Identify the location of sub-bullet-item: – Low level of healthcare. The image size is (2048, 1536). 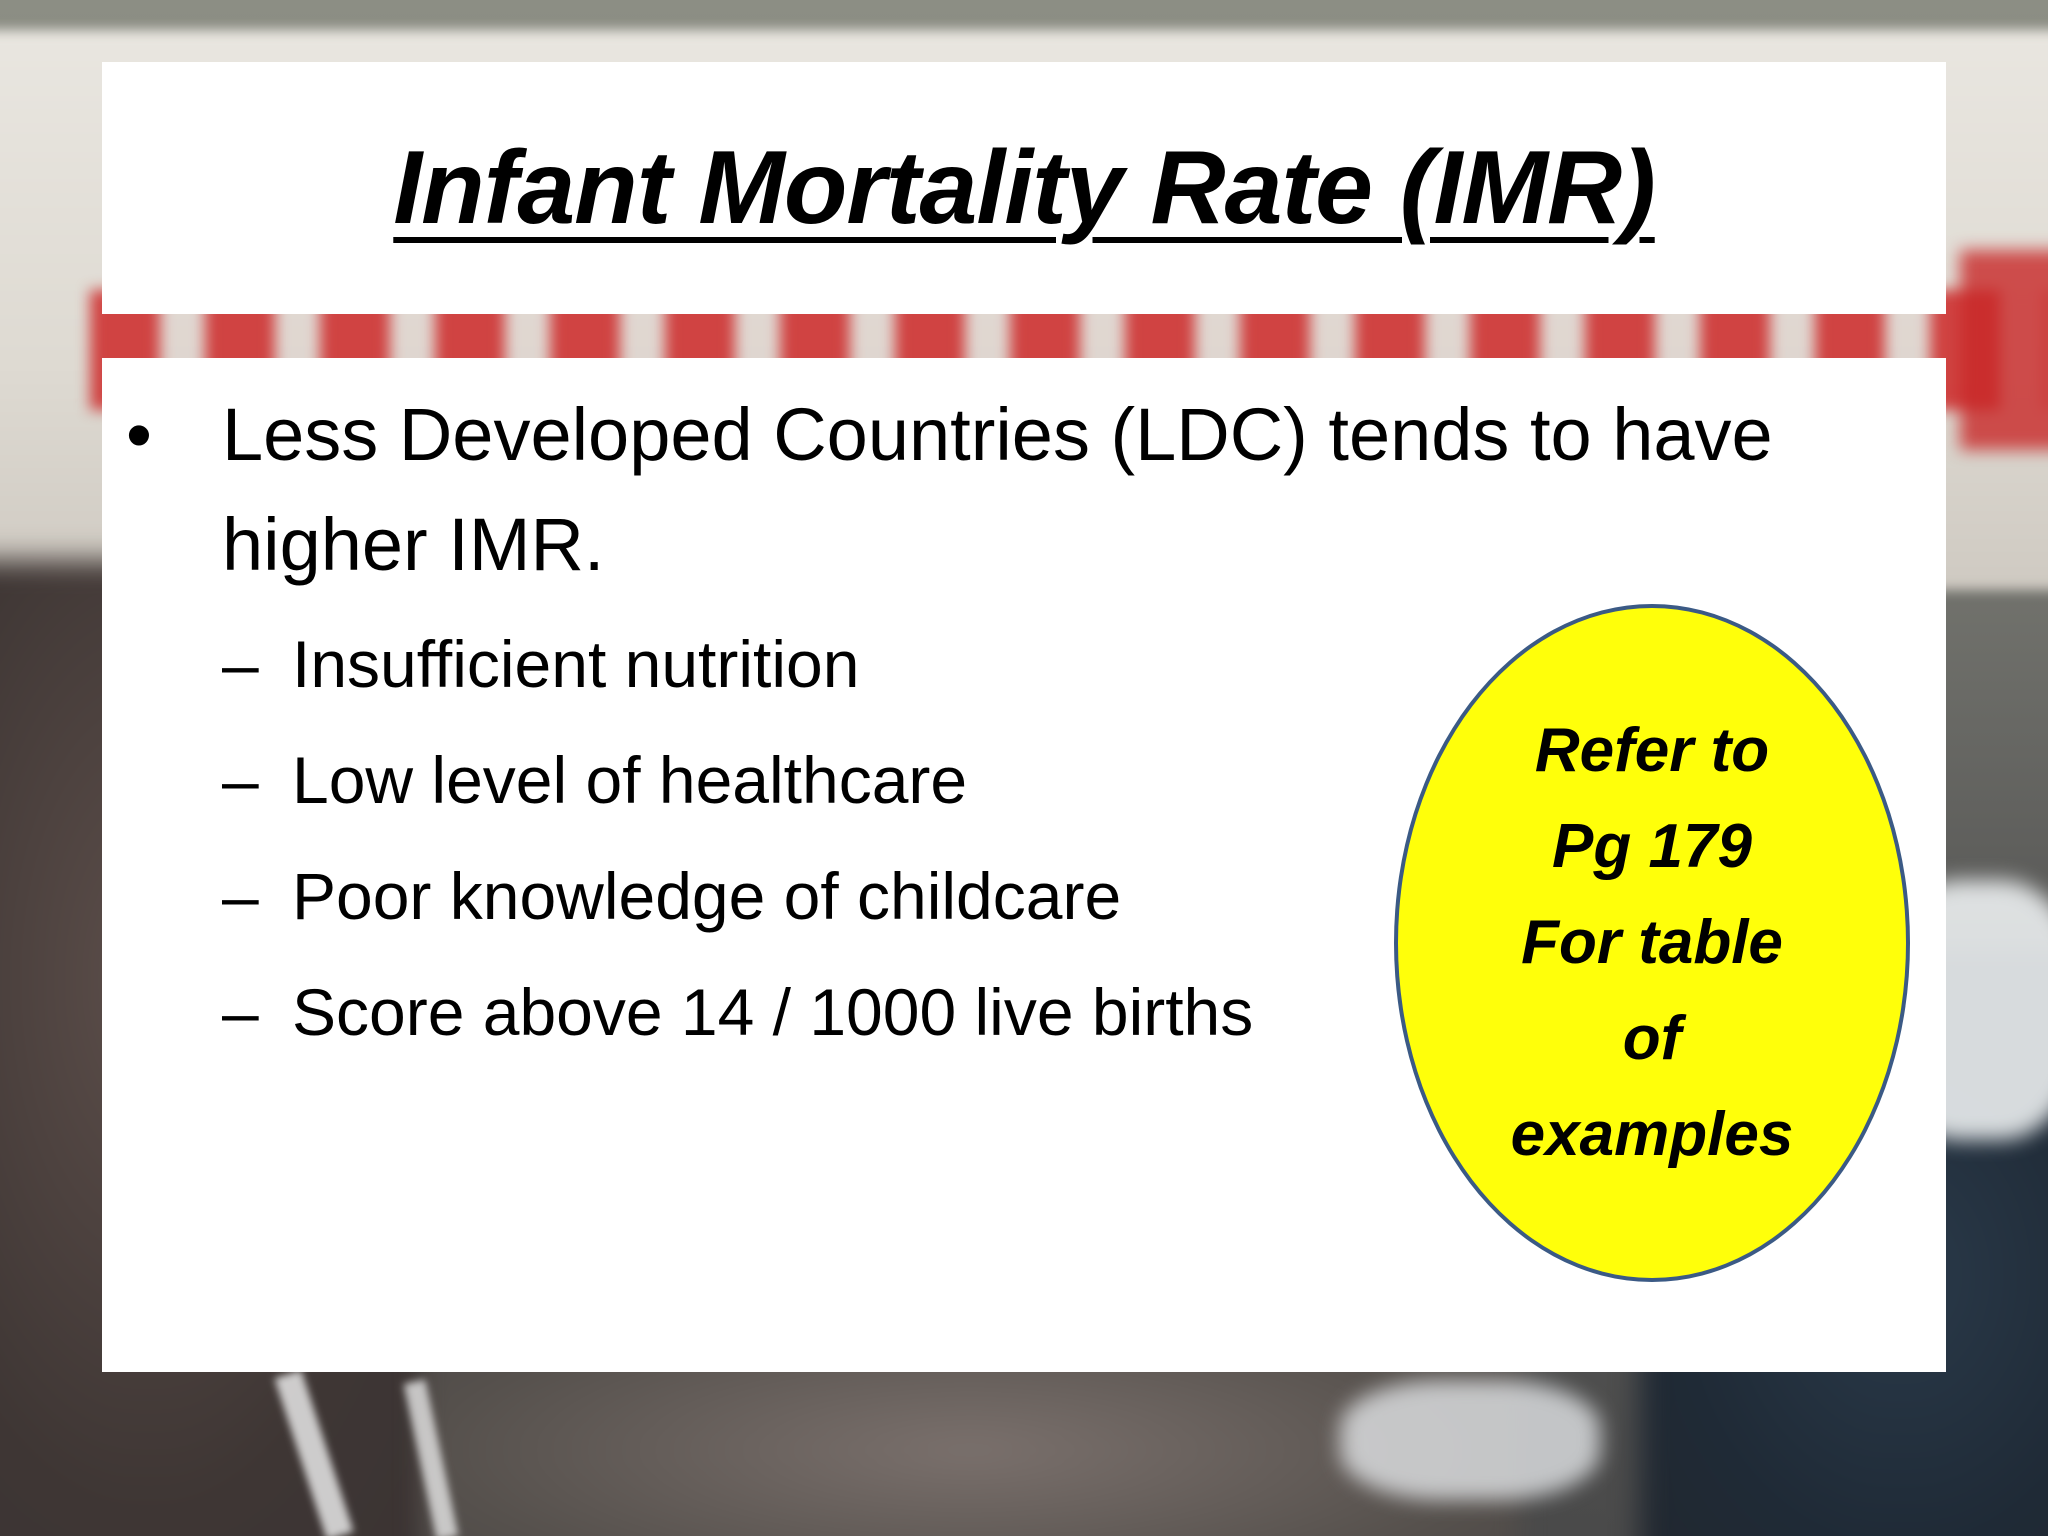
(737, 780).